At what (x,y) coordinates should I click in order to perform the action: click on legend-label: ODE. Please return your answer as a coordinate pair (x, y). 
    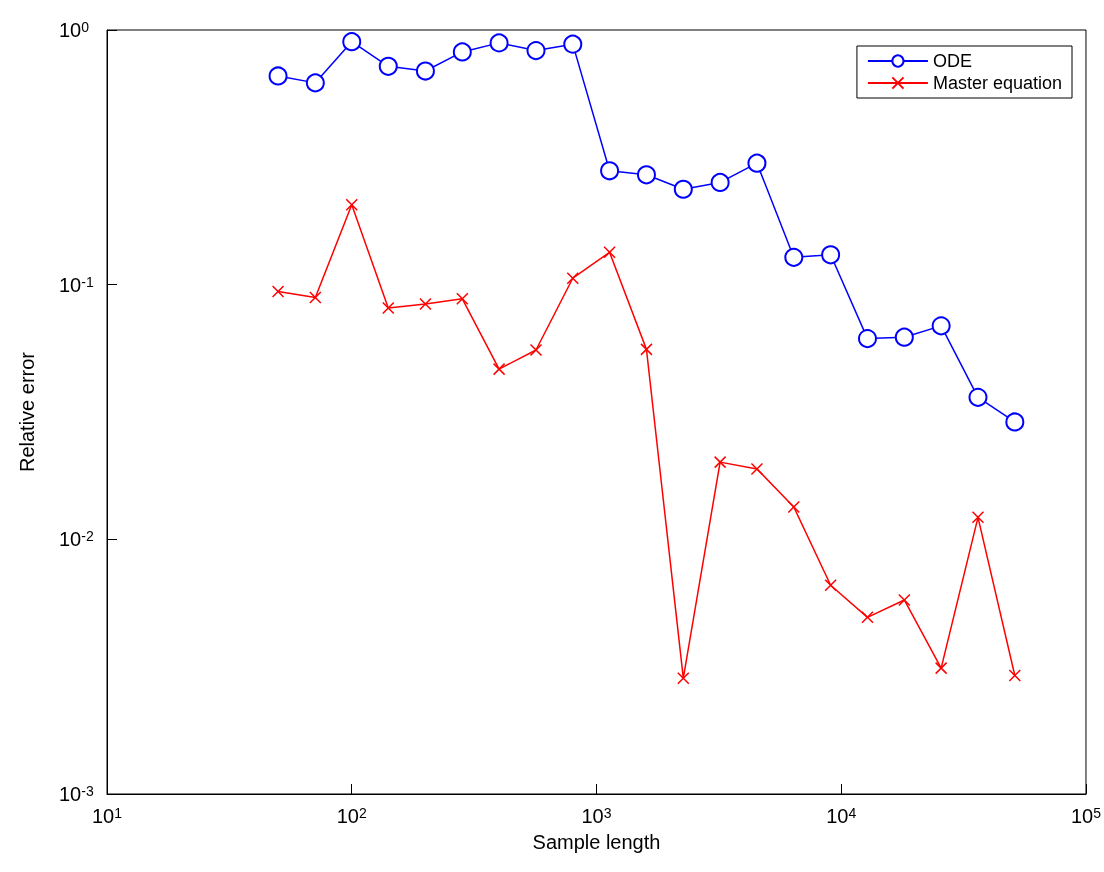
    Looking at the image, I should click on (952, 61).